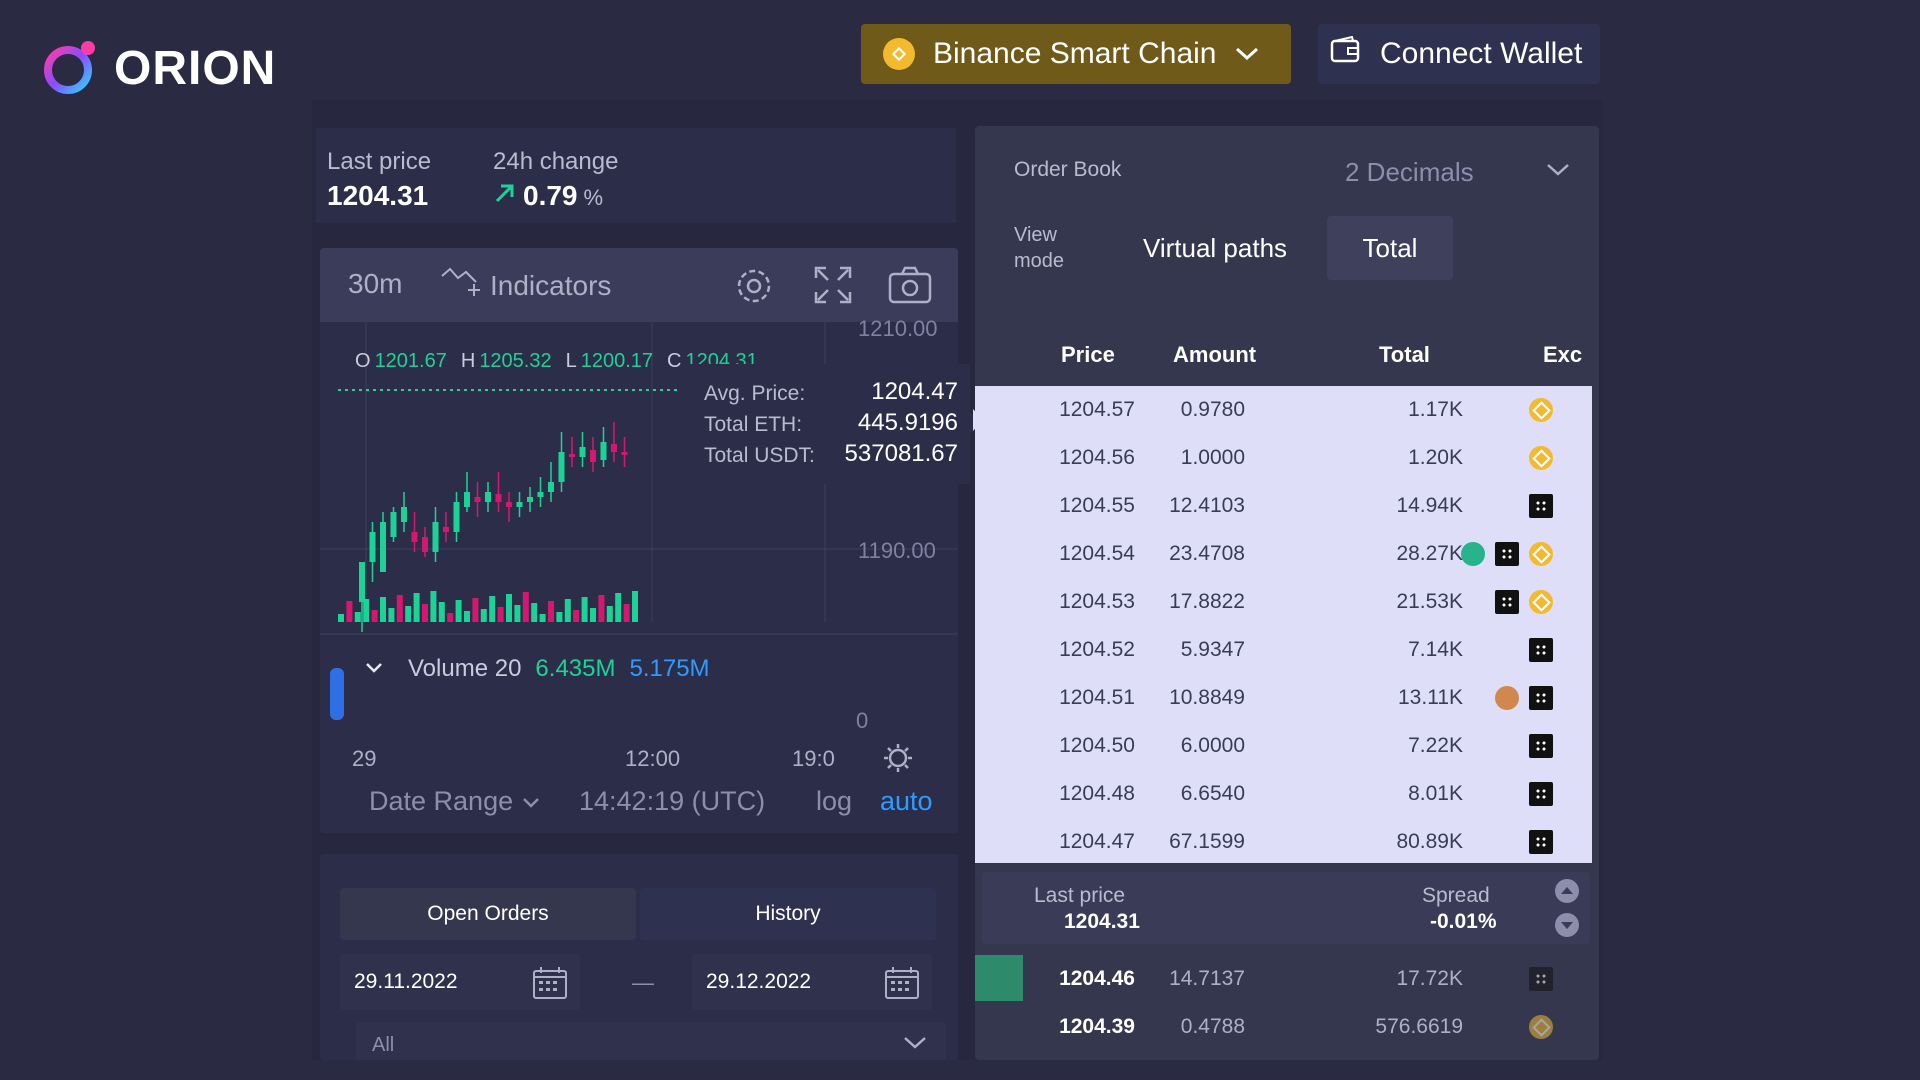  What do you see at coordinates (556, 161) in the screenshot?
I see `change-label: 24h change` at bounding box center [556, 161].